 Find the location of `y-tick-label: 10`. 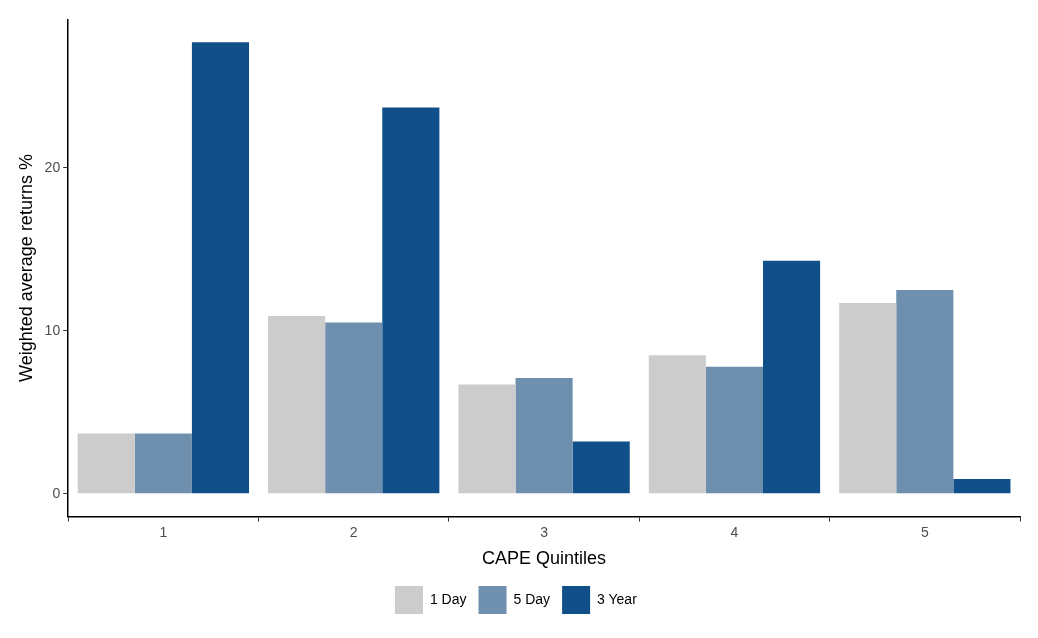

y-tick-label: 10 is located at coordinates (52, 329).